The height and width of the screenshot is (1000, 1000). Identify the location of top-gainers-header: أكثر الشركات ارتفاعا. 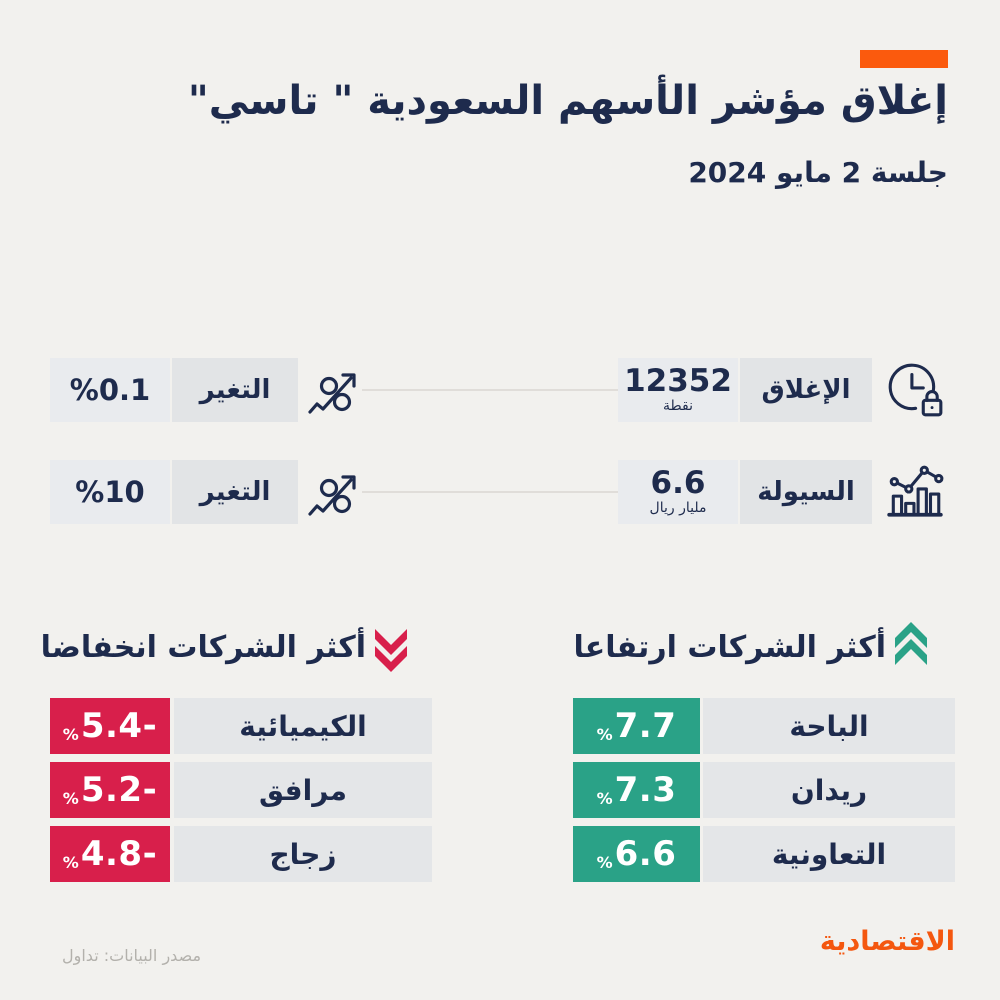
(750, 647).